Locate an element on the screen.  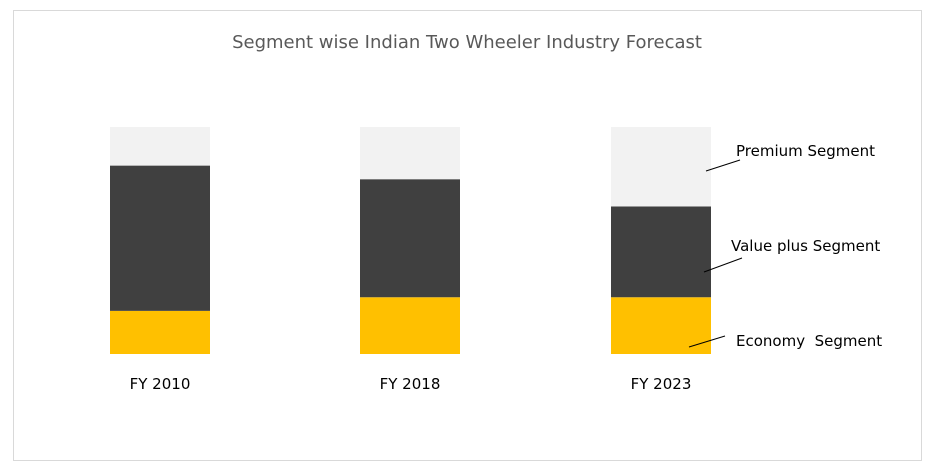
segment-label-value-plus: Value plus Segment is located at coordinates (805, 246).